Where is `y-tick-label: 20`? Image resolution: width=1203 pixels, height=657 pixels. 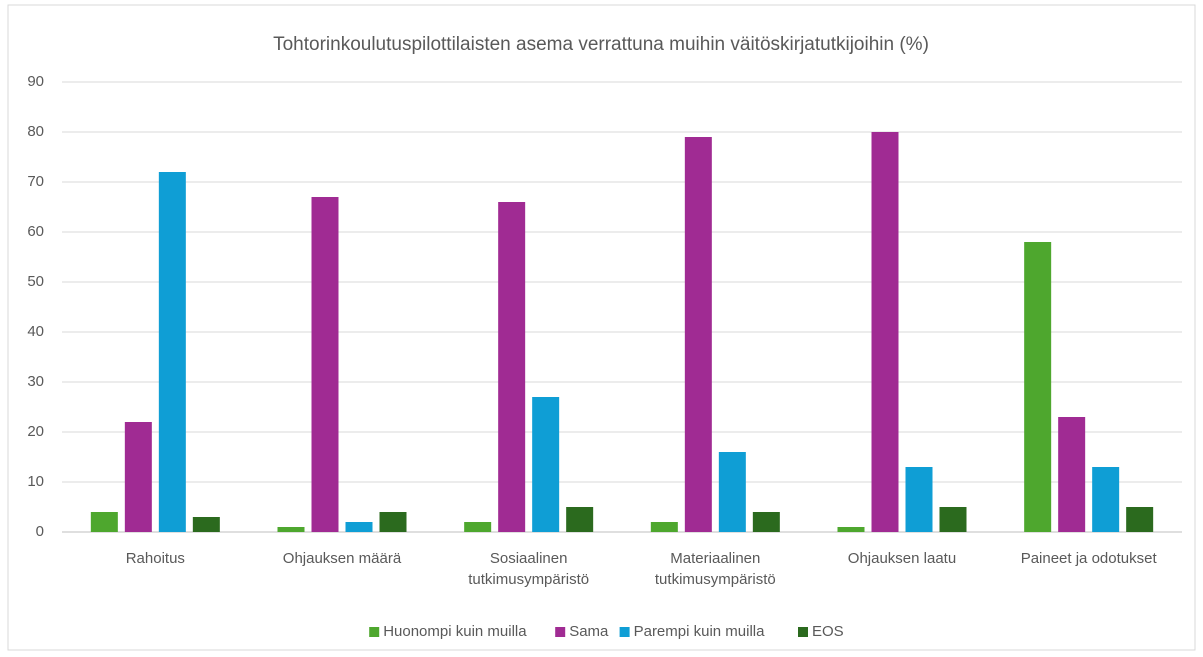 y-tick-label: 20 is located at coordinates (35, 431).